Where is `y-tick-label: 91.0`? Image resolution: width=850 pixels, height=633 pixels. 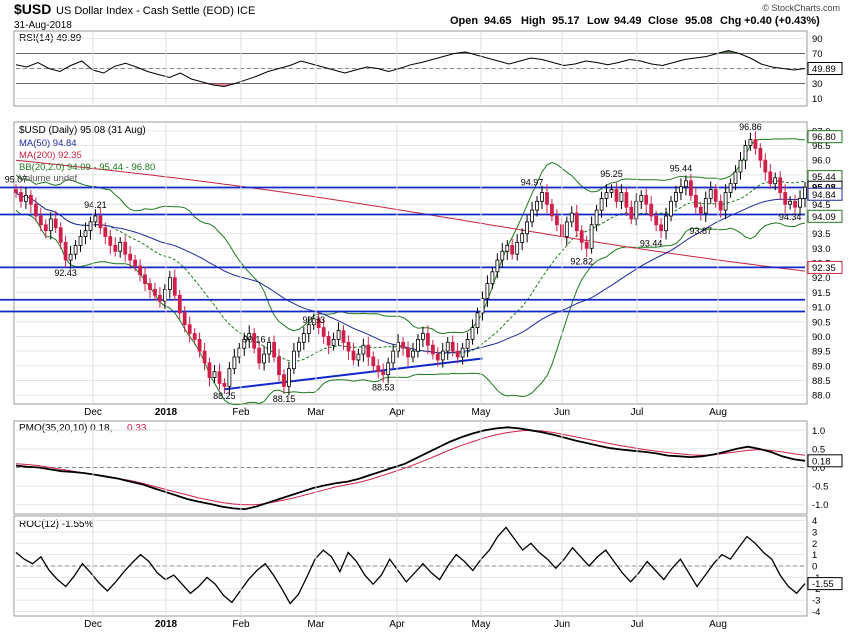
y-tick-label: 91.0 is located at coordinates (821, 308).